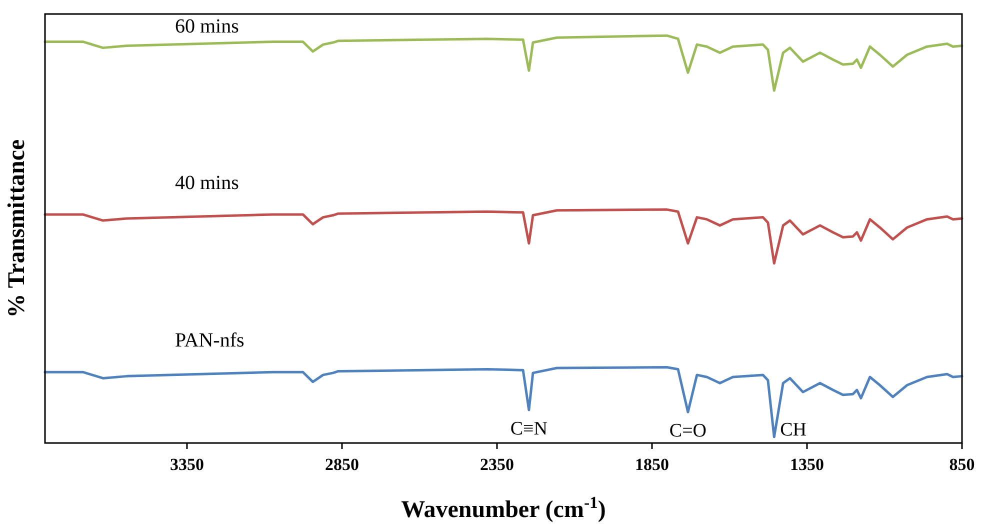  Describe the element at coordinates (207, 27) in the screenshot. I see `series-label: 60 mins` at that location.